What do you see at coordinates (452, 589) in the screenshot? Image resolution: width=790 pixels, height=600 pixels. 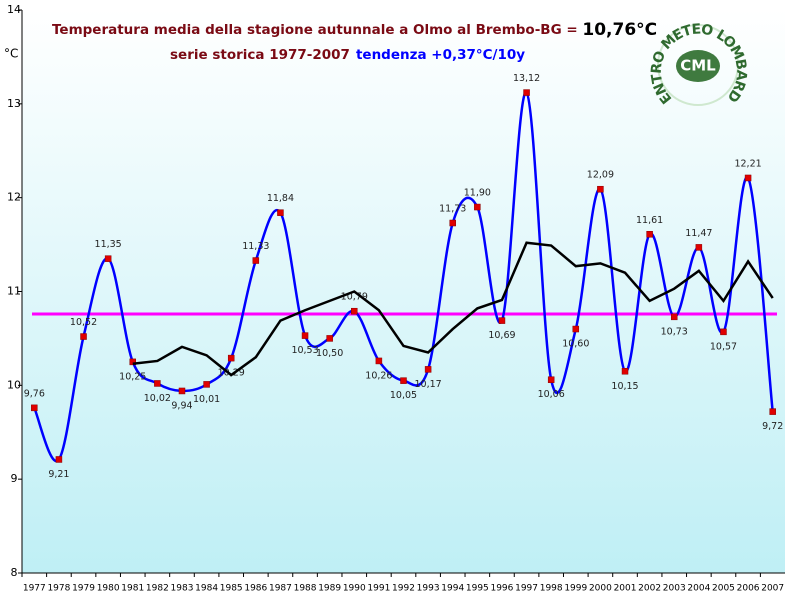 I see `x-tick-label: 1994` at bounding box center [452, 589].